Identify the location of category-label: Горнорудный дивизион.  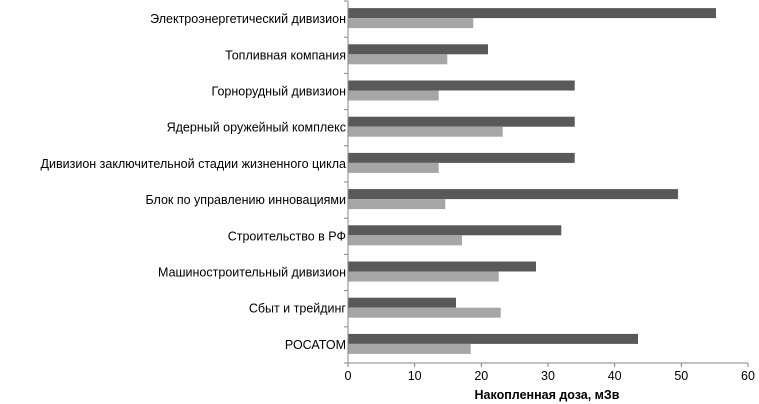
(279, 92).